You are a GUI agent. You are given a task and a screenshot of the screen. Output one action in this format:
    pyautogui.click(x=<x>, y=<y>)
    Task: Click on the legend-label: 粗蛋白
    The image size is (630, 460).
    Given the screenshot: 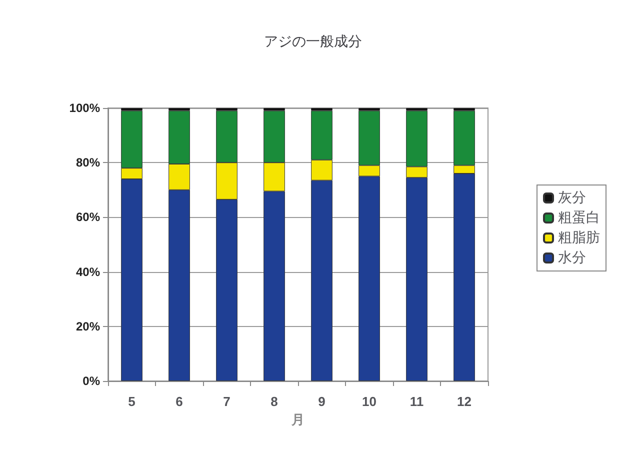 What is the action you would take?
    pyautogui.click(x=579, y=218)
    